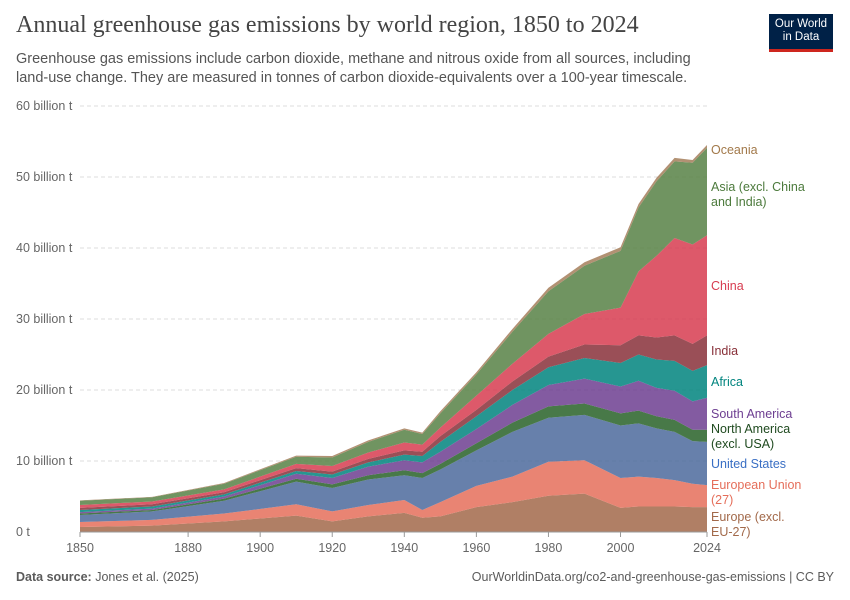 Image resolution: width=850 pixels, height=600 pixels. What do you see at coordinates (727, 382) in the screenshot?
I see `series-label: Africa` at bounding box center [727, 382].